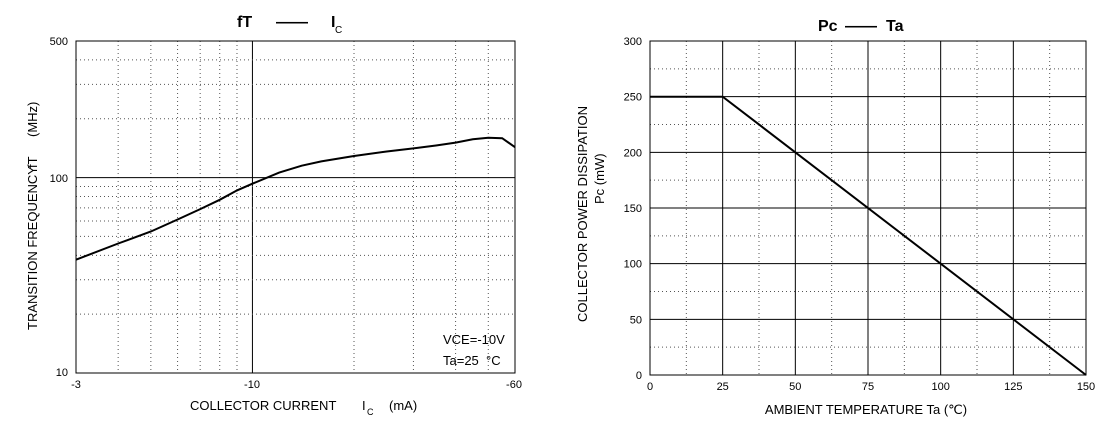  Describe the element at coordinates (364, 405) in the screenshot. I see `ft-ic-xlabel-ic: I` at that location.